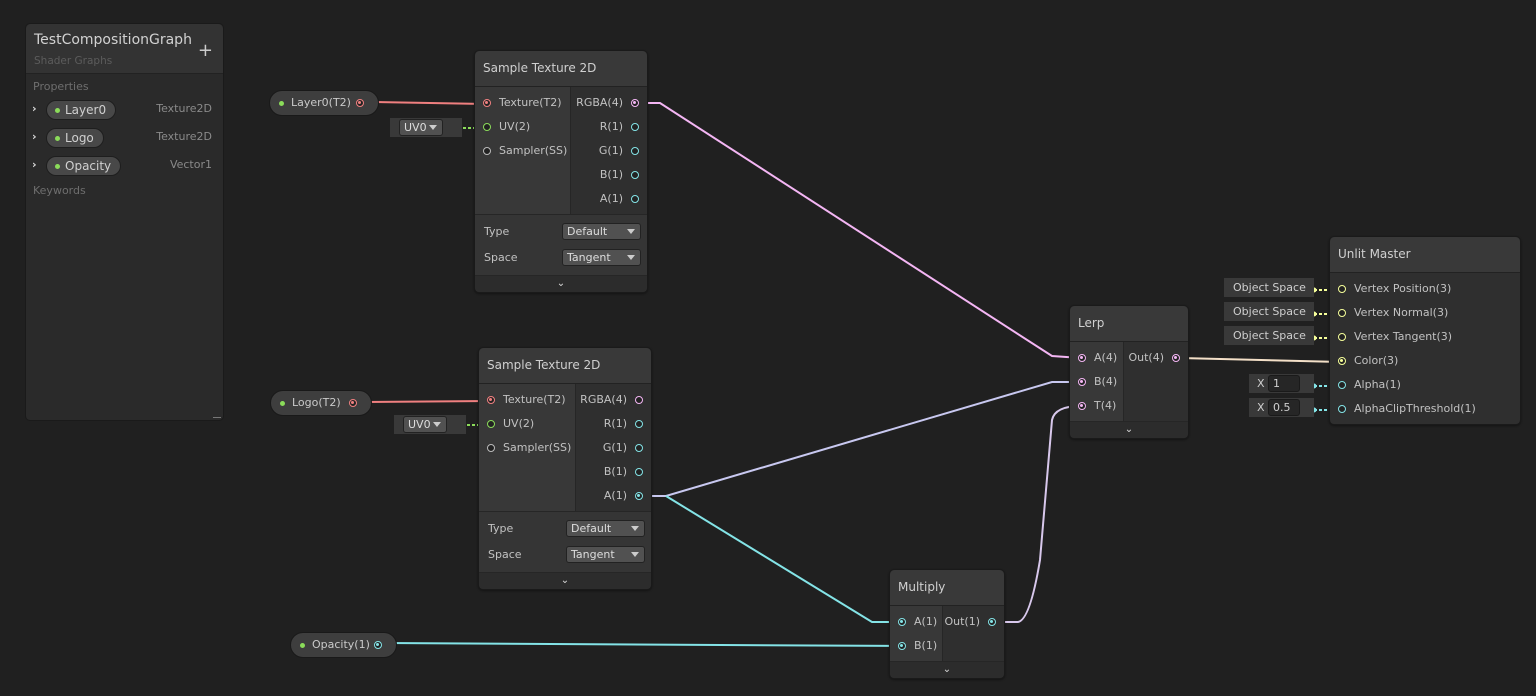  What do you see at coordinates (1393, 313) in the screenshot?
I see `input-port: Vertex Normal(3)` at bounding box center [1393, 313].